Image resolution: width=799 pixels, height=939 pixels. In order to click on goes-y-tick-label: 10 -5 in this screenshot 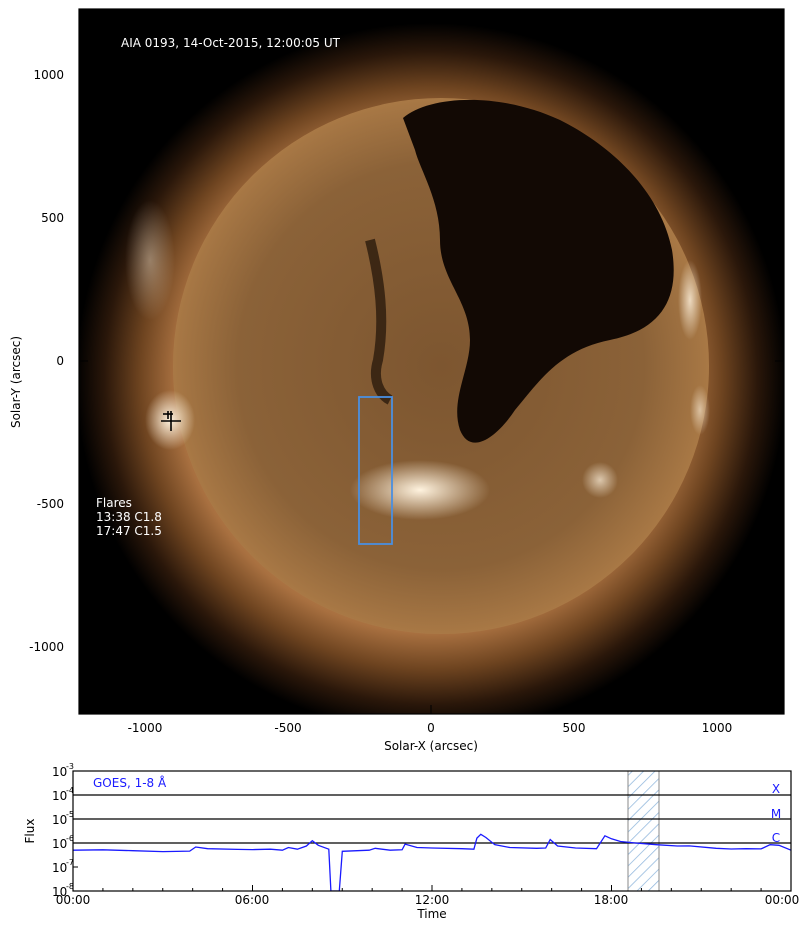, I will do `click(63, 818)`.